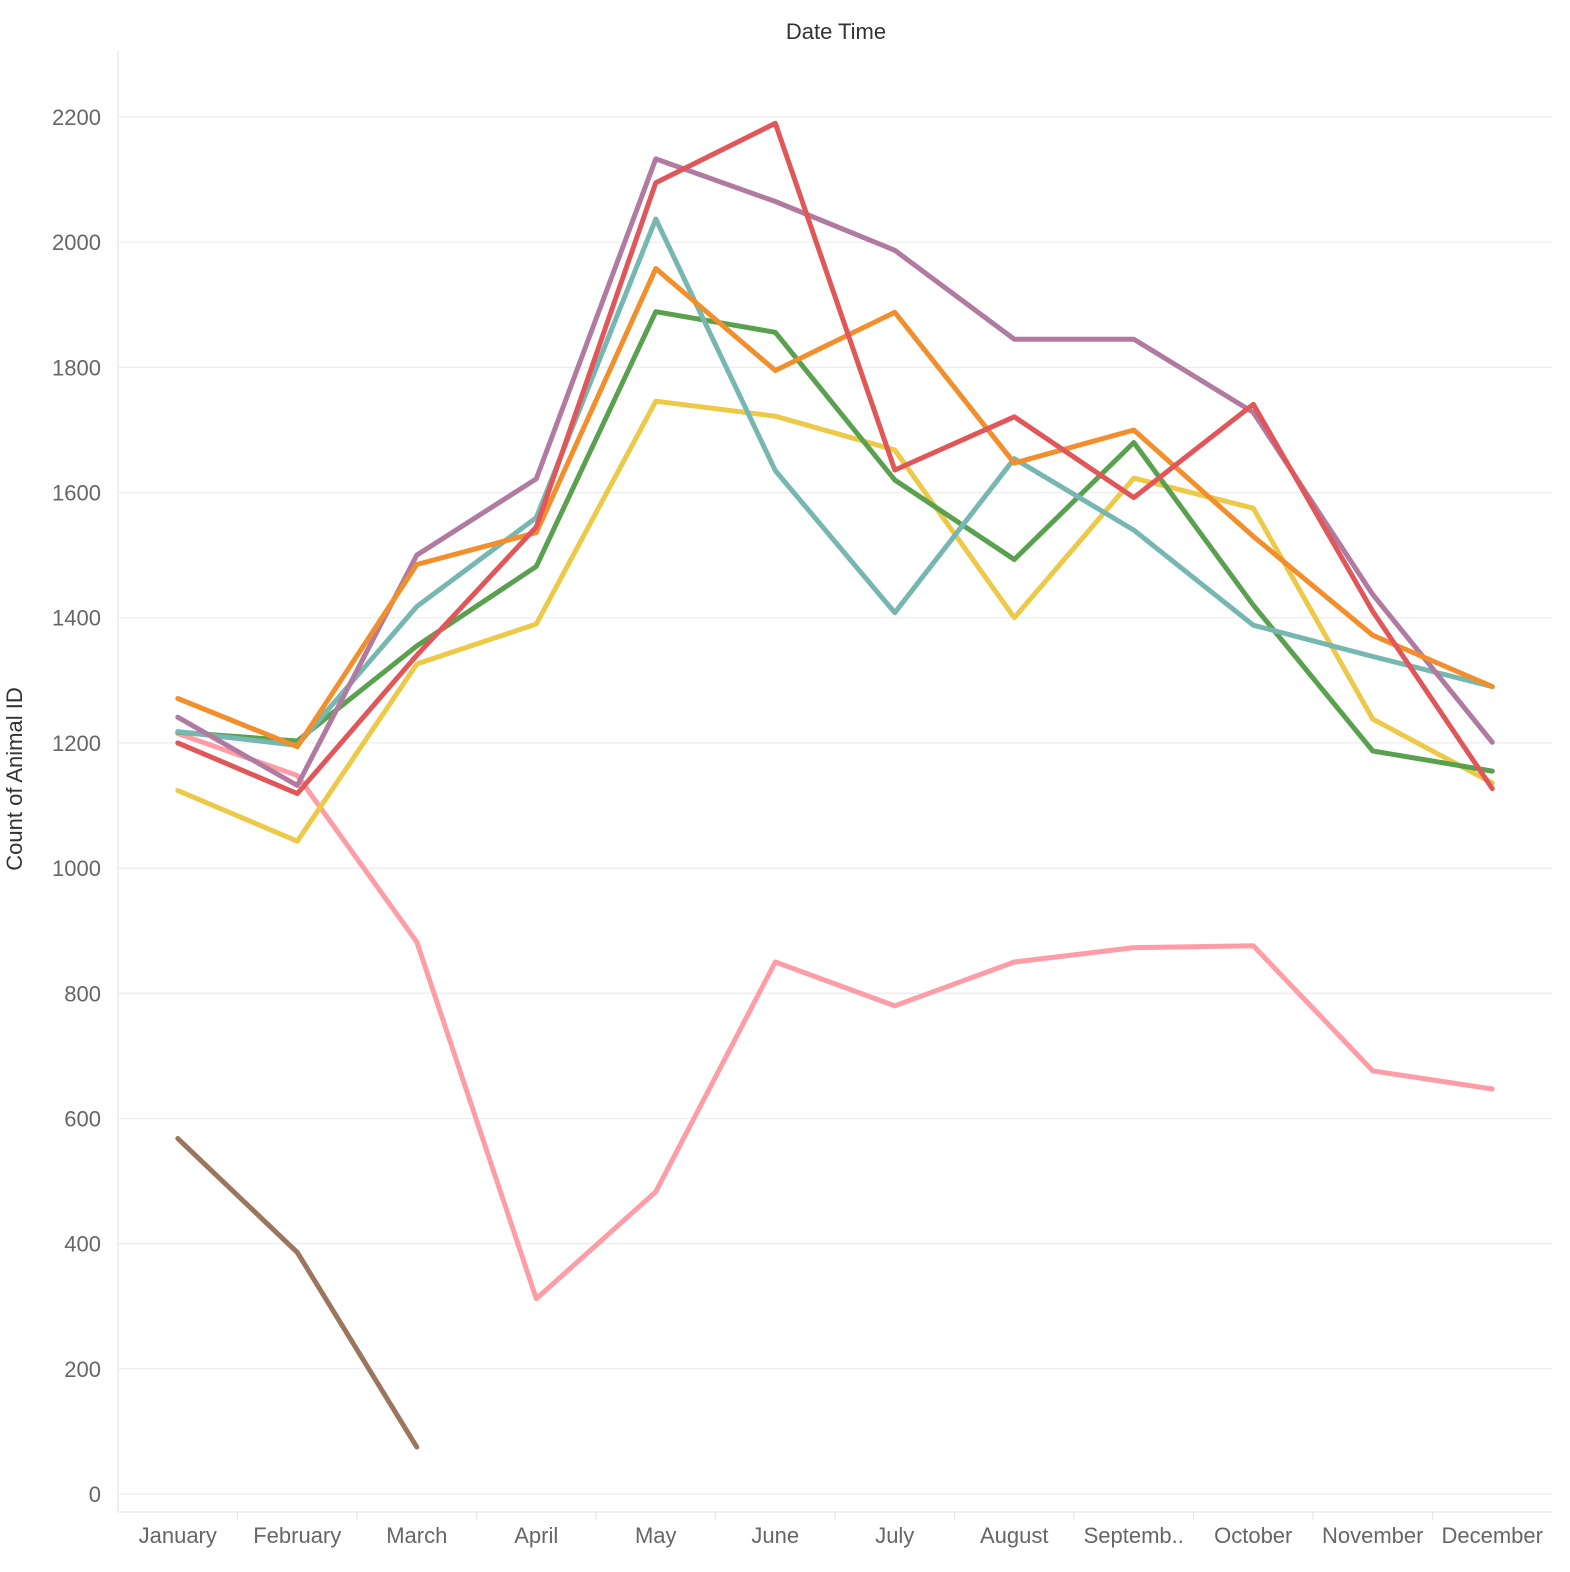 The image size is (1570, 1572). I want to click on x-tick-label: April, so click(536, 1535).